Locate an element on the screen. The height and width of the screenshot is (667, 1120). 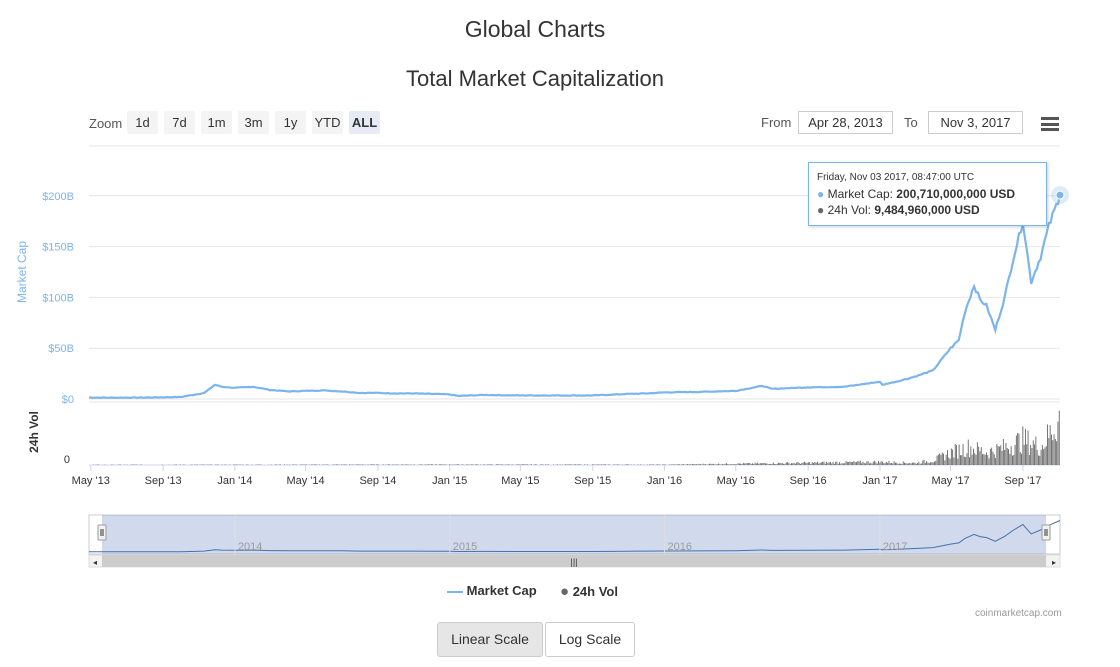
to-date-input: Nov 3, 2017 is located at coordinates (975, 122).